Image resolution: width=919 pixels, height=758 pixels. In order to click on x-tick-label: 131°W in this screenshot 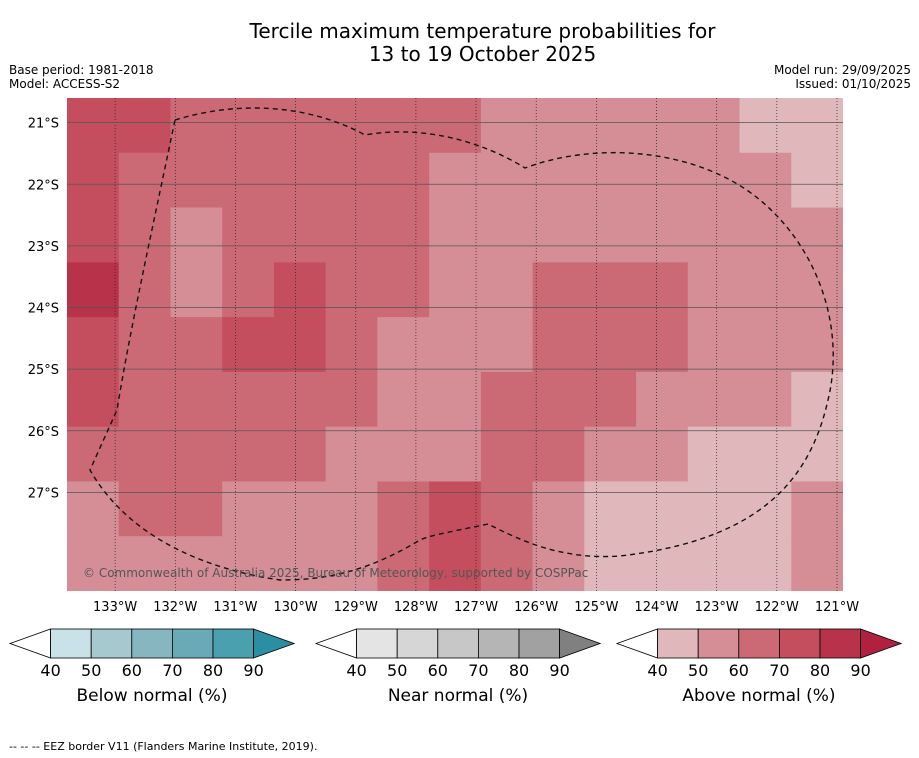, I will do `click(235, 607)`.